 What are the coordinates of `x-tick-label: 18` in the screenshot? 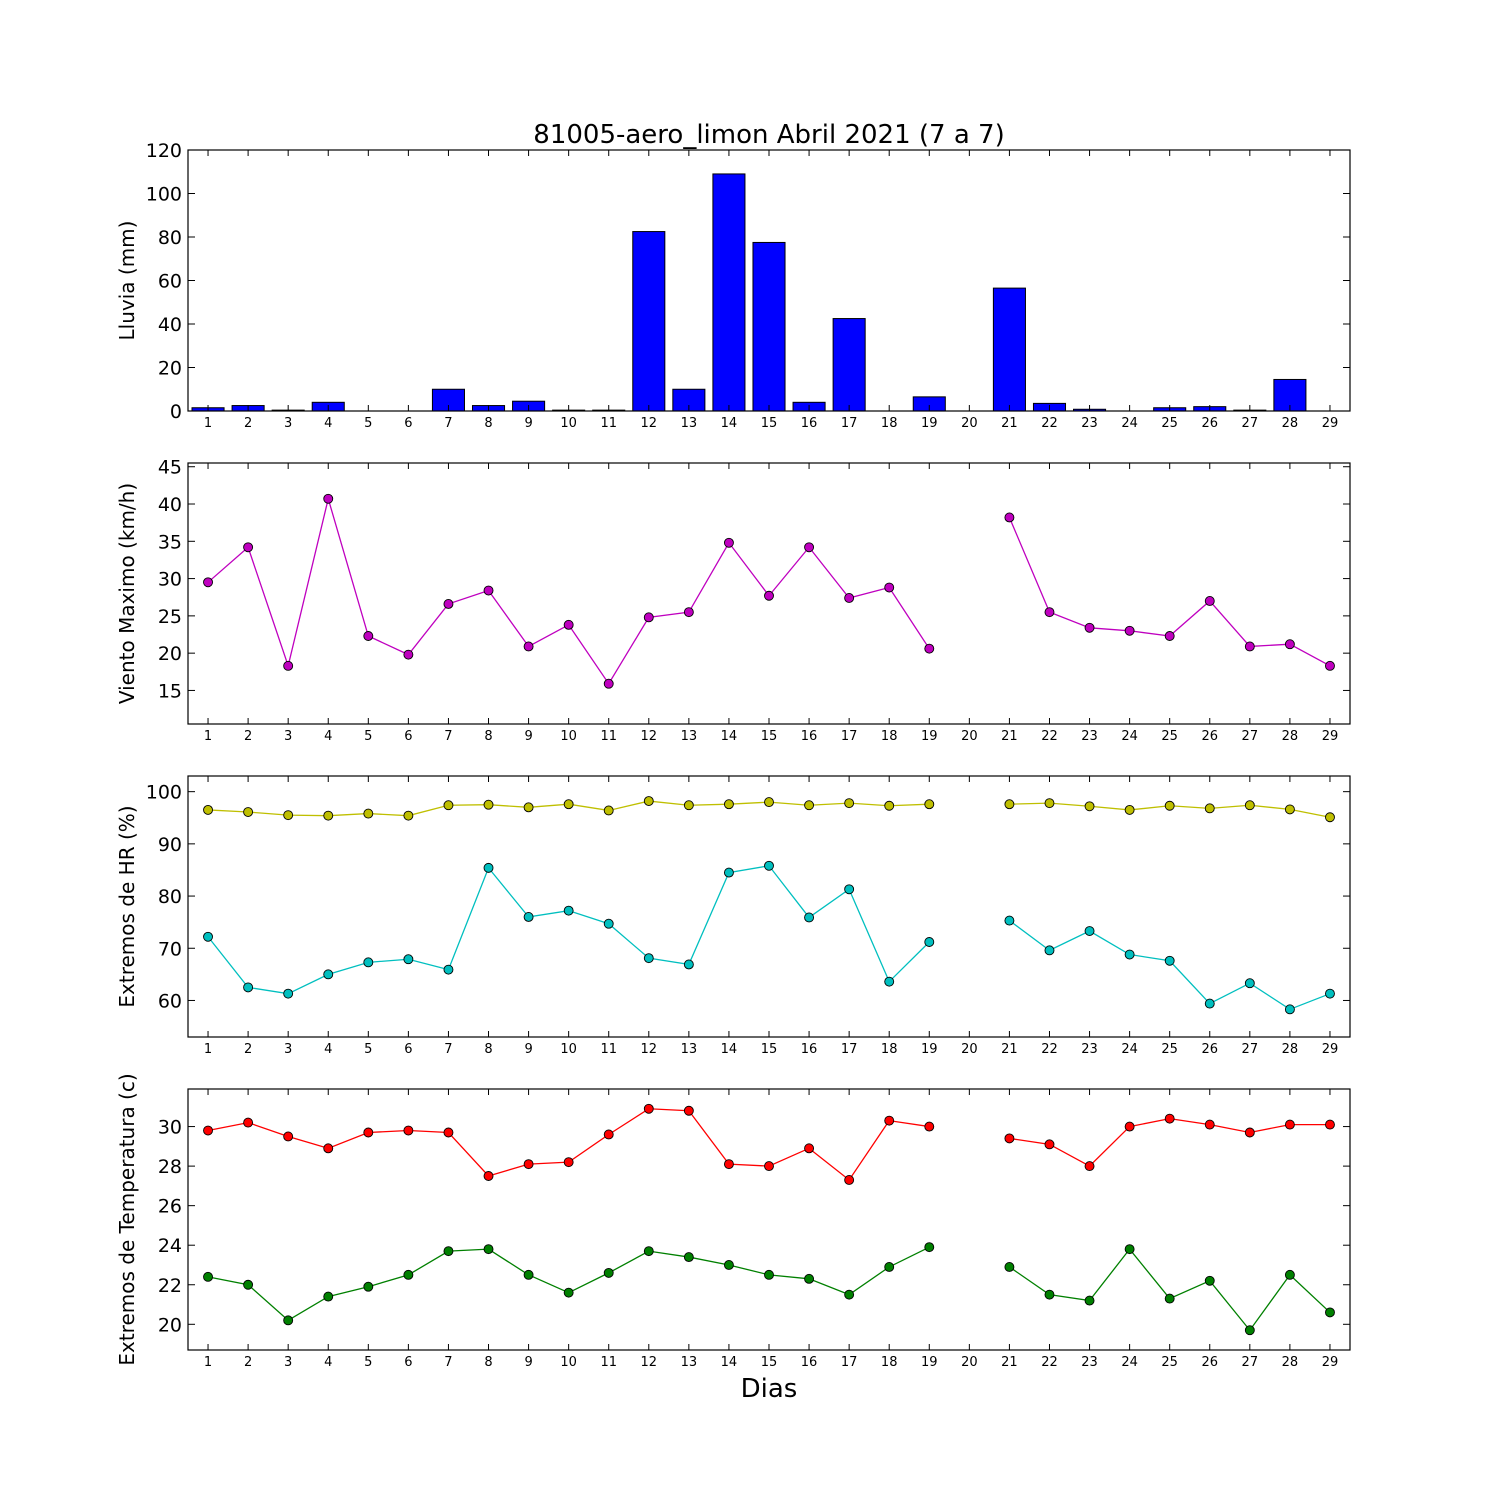 It's located at (889, 423).